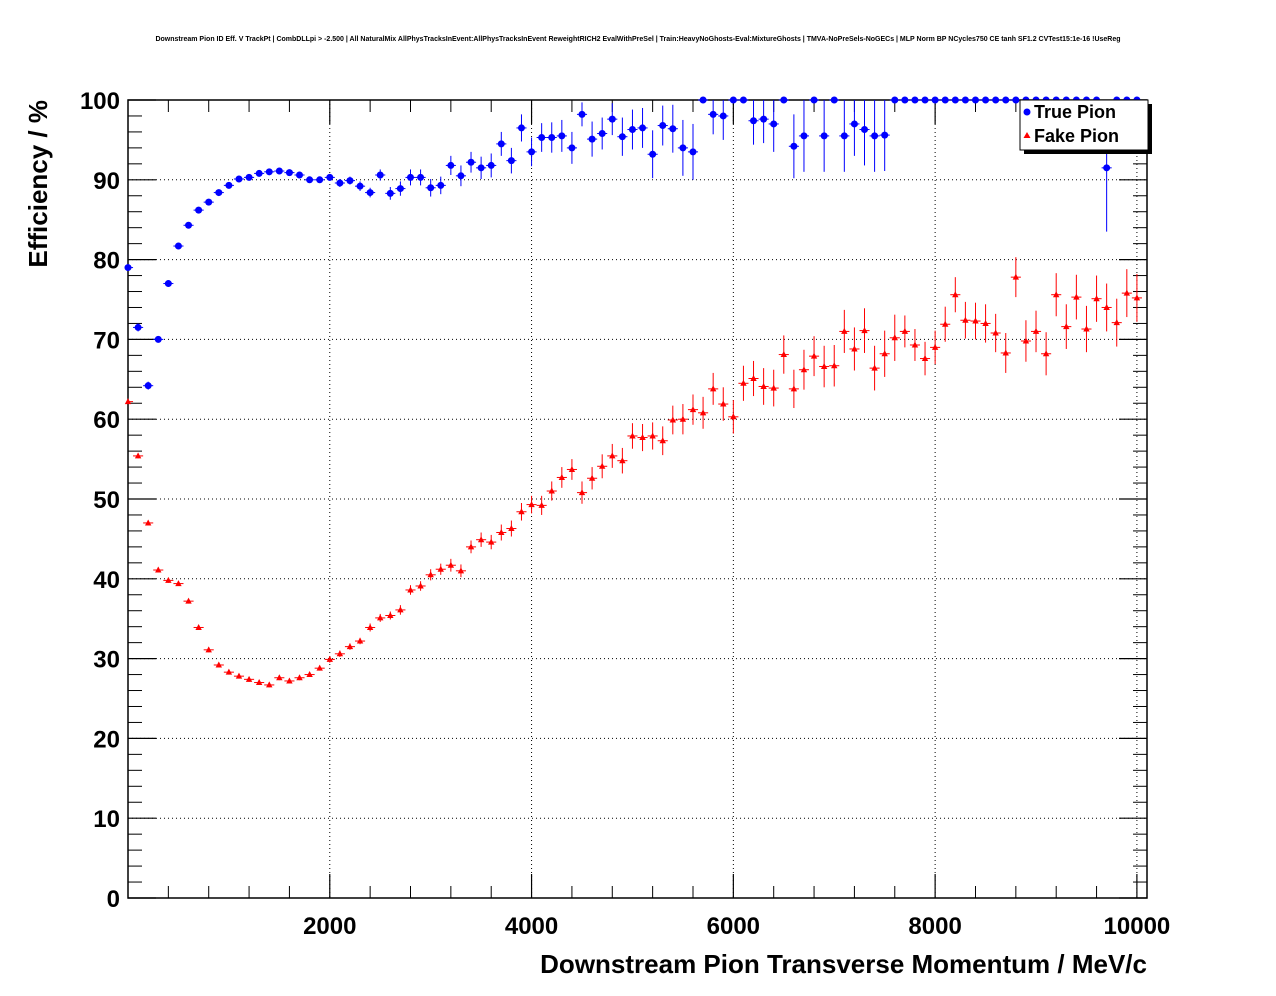  Describe the element at coordinates (106, 660) in the screenshot. I see `y-tick-label: 30` at that location.